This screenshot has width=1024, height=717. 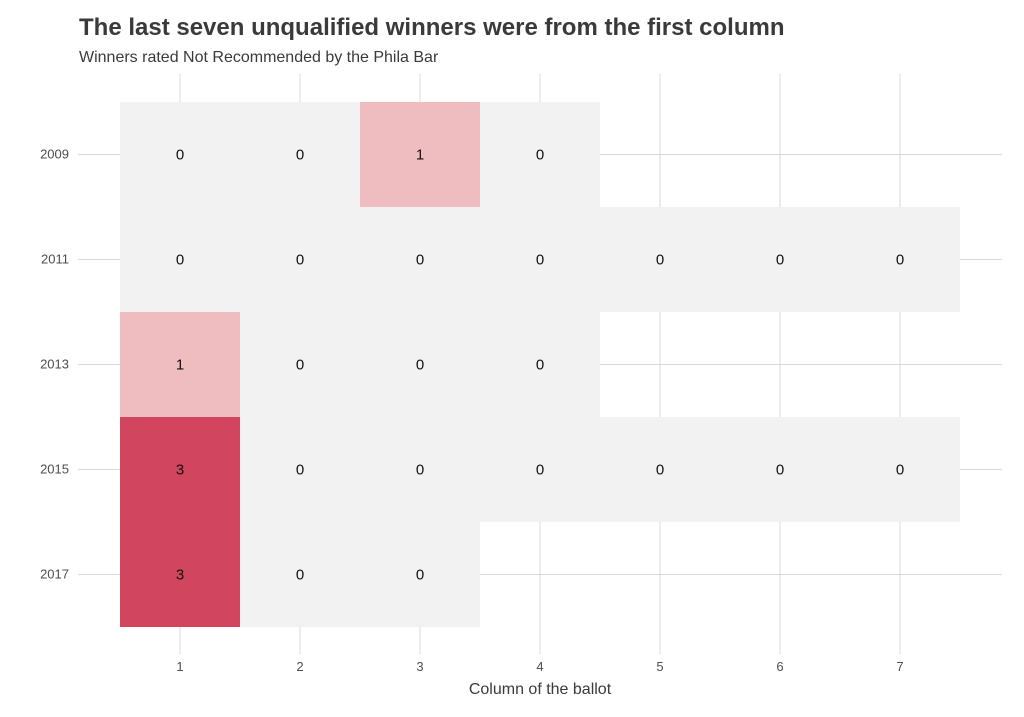 I want to click on y-tick-label: 2013, so click(x=54, y=364).